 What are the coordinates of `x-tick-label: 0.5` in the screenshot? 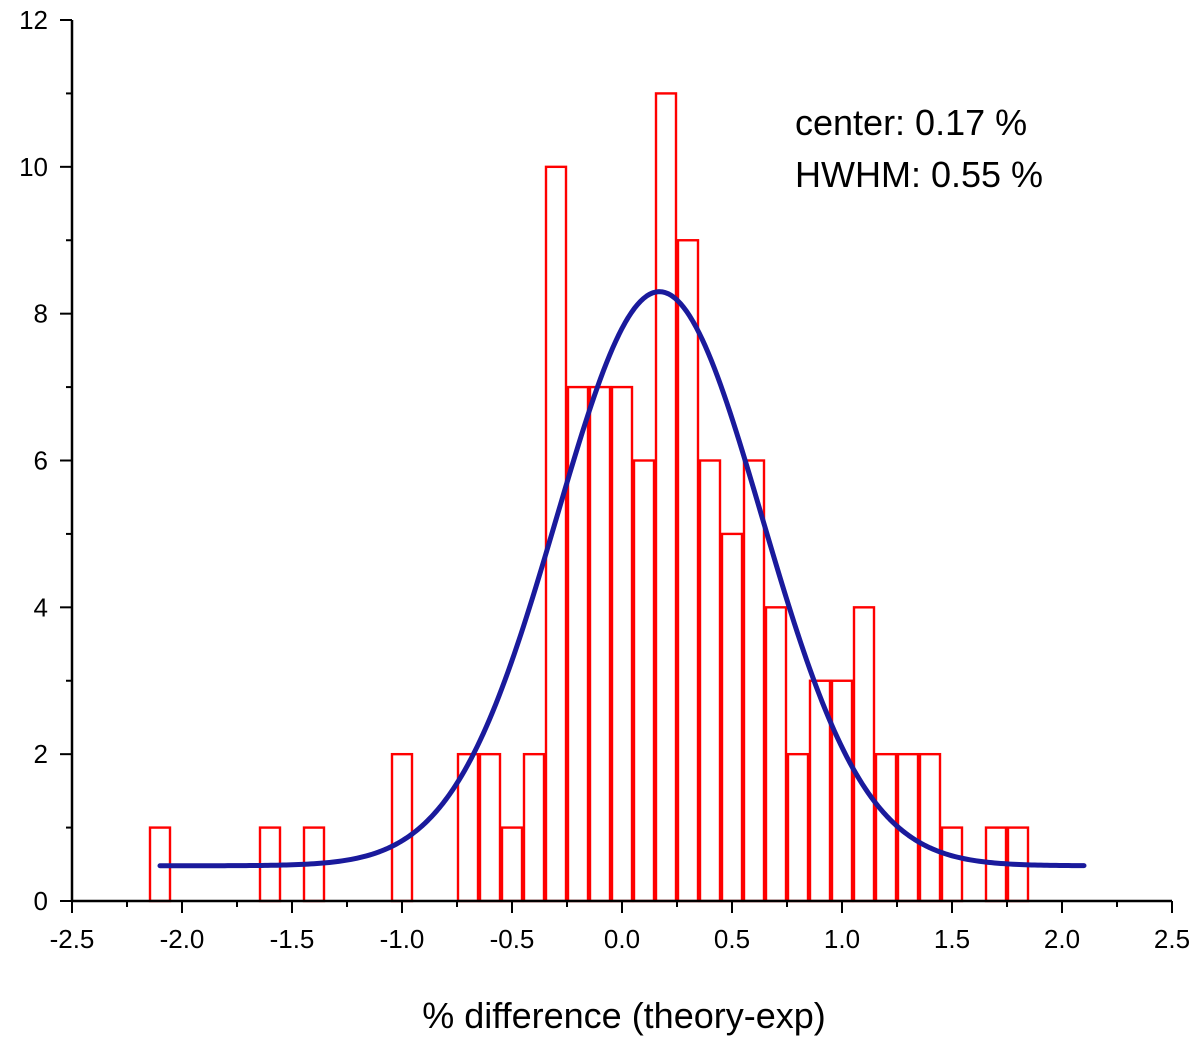 It's located at (732, 939).